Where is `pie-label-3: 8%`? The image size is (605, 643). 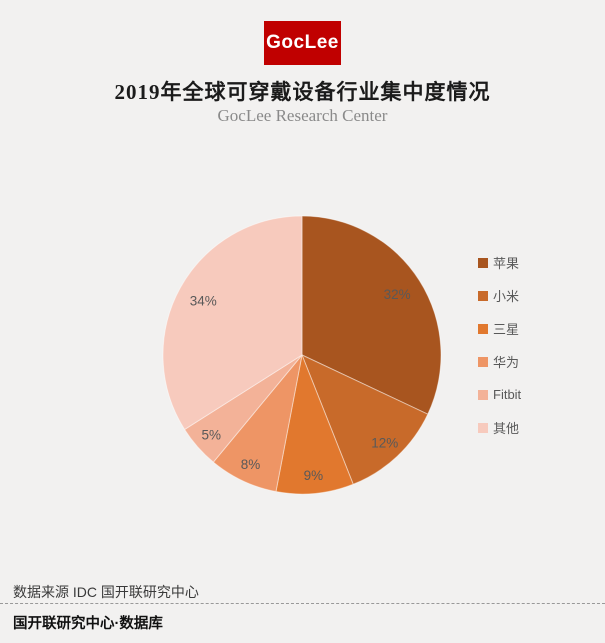
pie-label-3: 8% is located at coordinates (251, 464).